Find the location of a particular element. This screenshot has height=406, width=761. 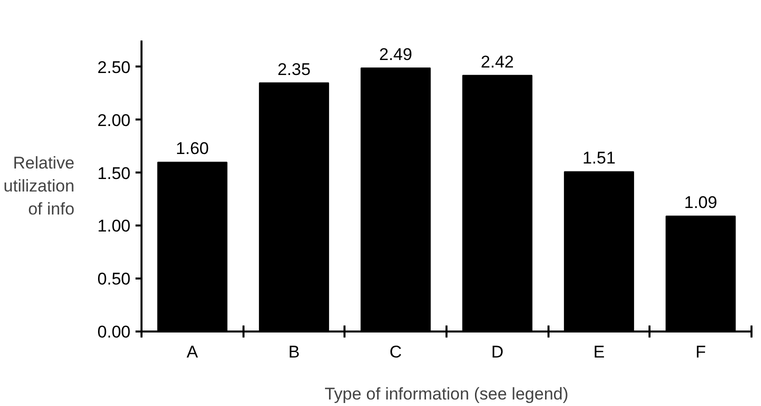

data-label: 1.51 is located at coordinates (599, 158).